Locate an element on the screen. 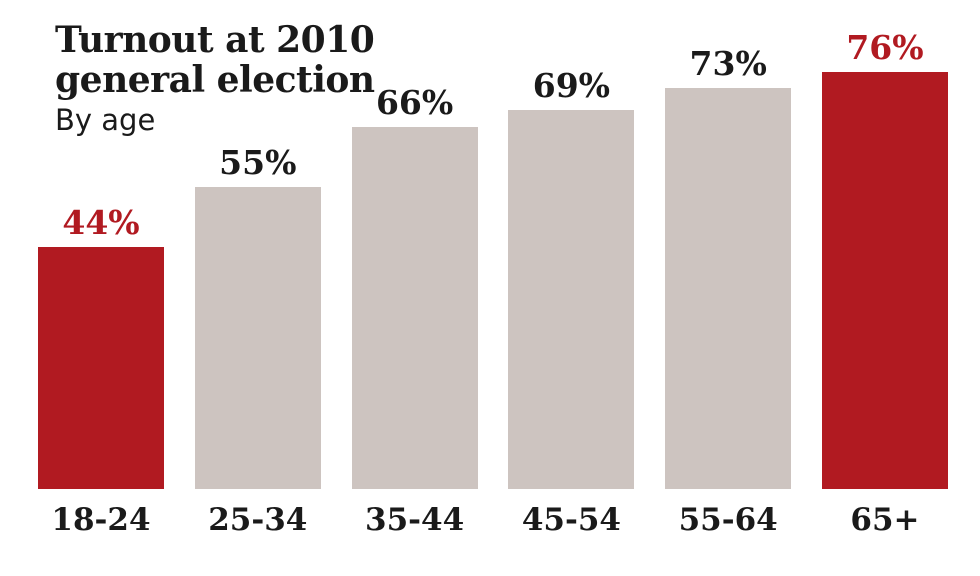  bar-group-55-64: 73% 55-64 is located at coordinates (728, 301).